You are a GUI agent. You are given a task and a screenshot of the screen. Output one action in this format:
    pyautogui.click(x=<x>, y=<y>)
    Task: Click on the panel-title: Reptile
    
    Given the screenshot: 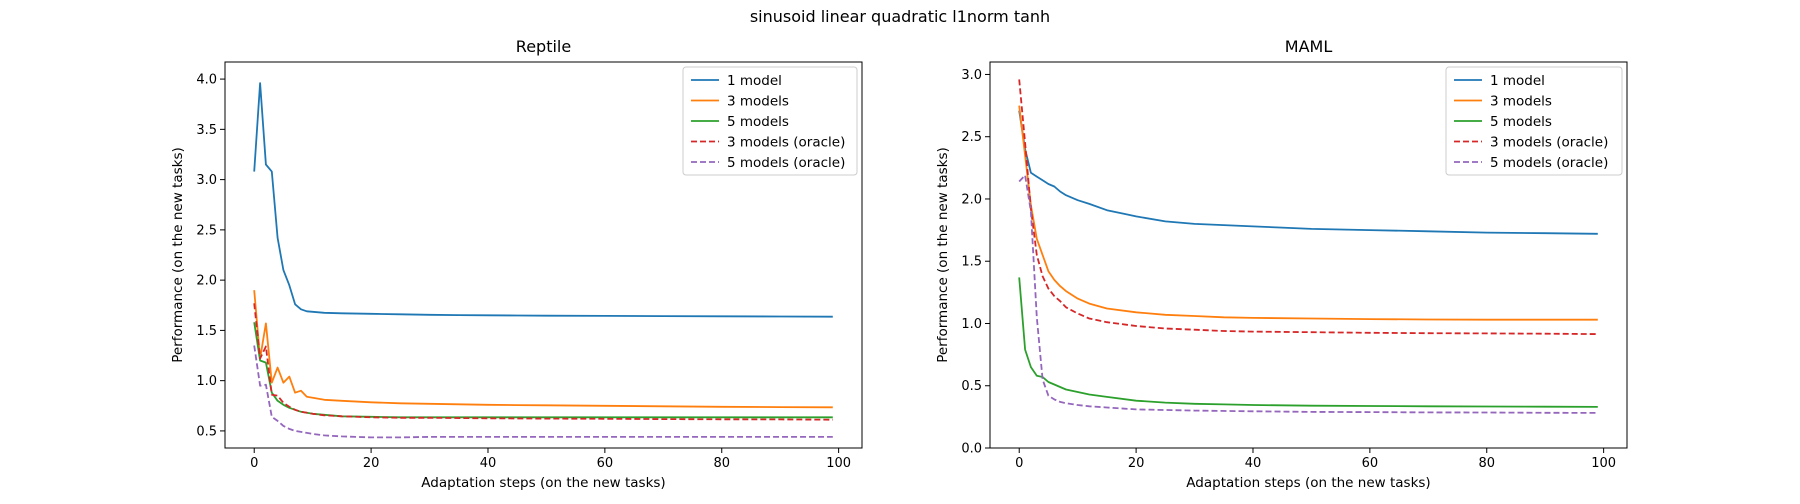 What is the action you would take?
    pyautogui.click(x=543, y=46)
    